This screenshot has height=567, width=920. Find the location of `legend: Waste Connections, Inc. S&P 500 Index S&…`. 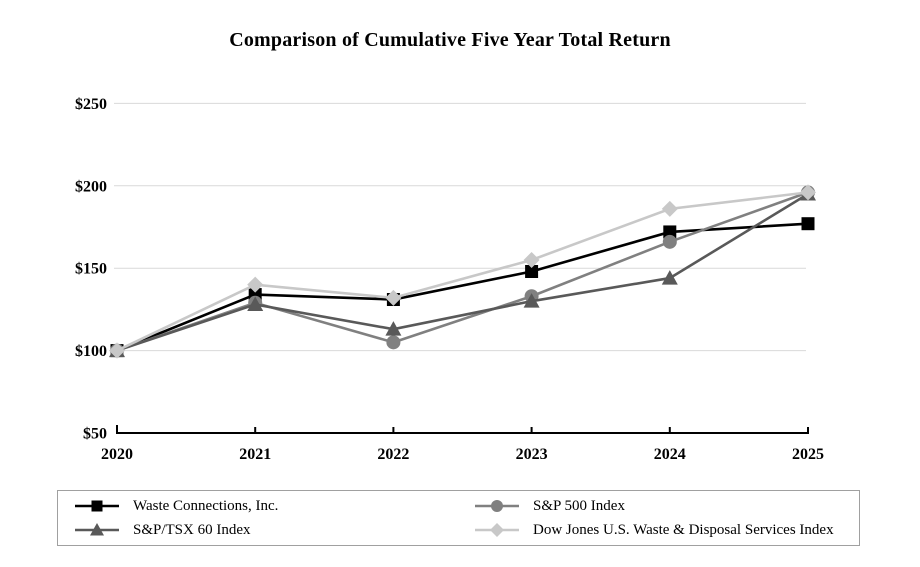

legend: Waste Connections, Inc. S&P 500 Index S&… is located at coordinates (458, 518).